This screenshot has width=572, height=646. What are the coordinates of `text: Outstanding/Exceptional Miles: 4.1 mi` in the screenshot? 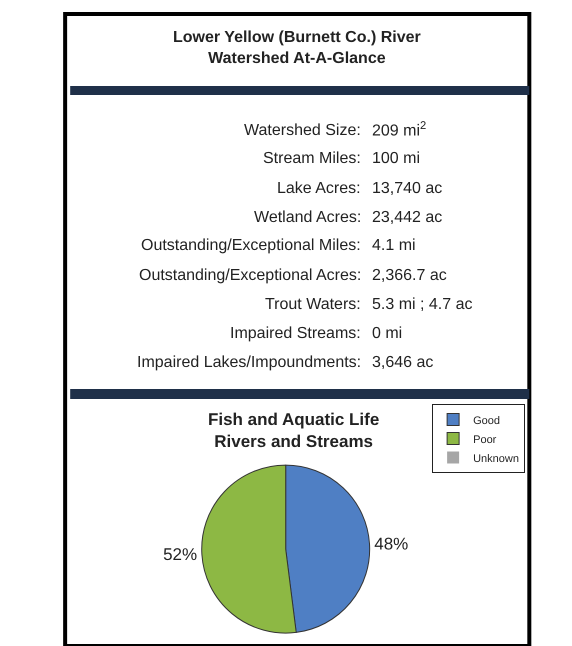 It's located at (278, 245).